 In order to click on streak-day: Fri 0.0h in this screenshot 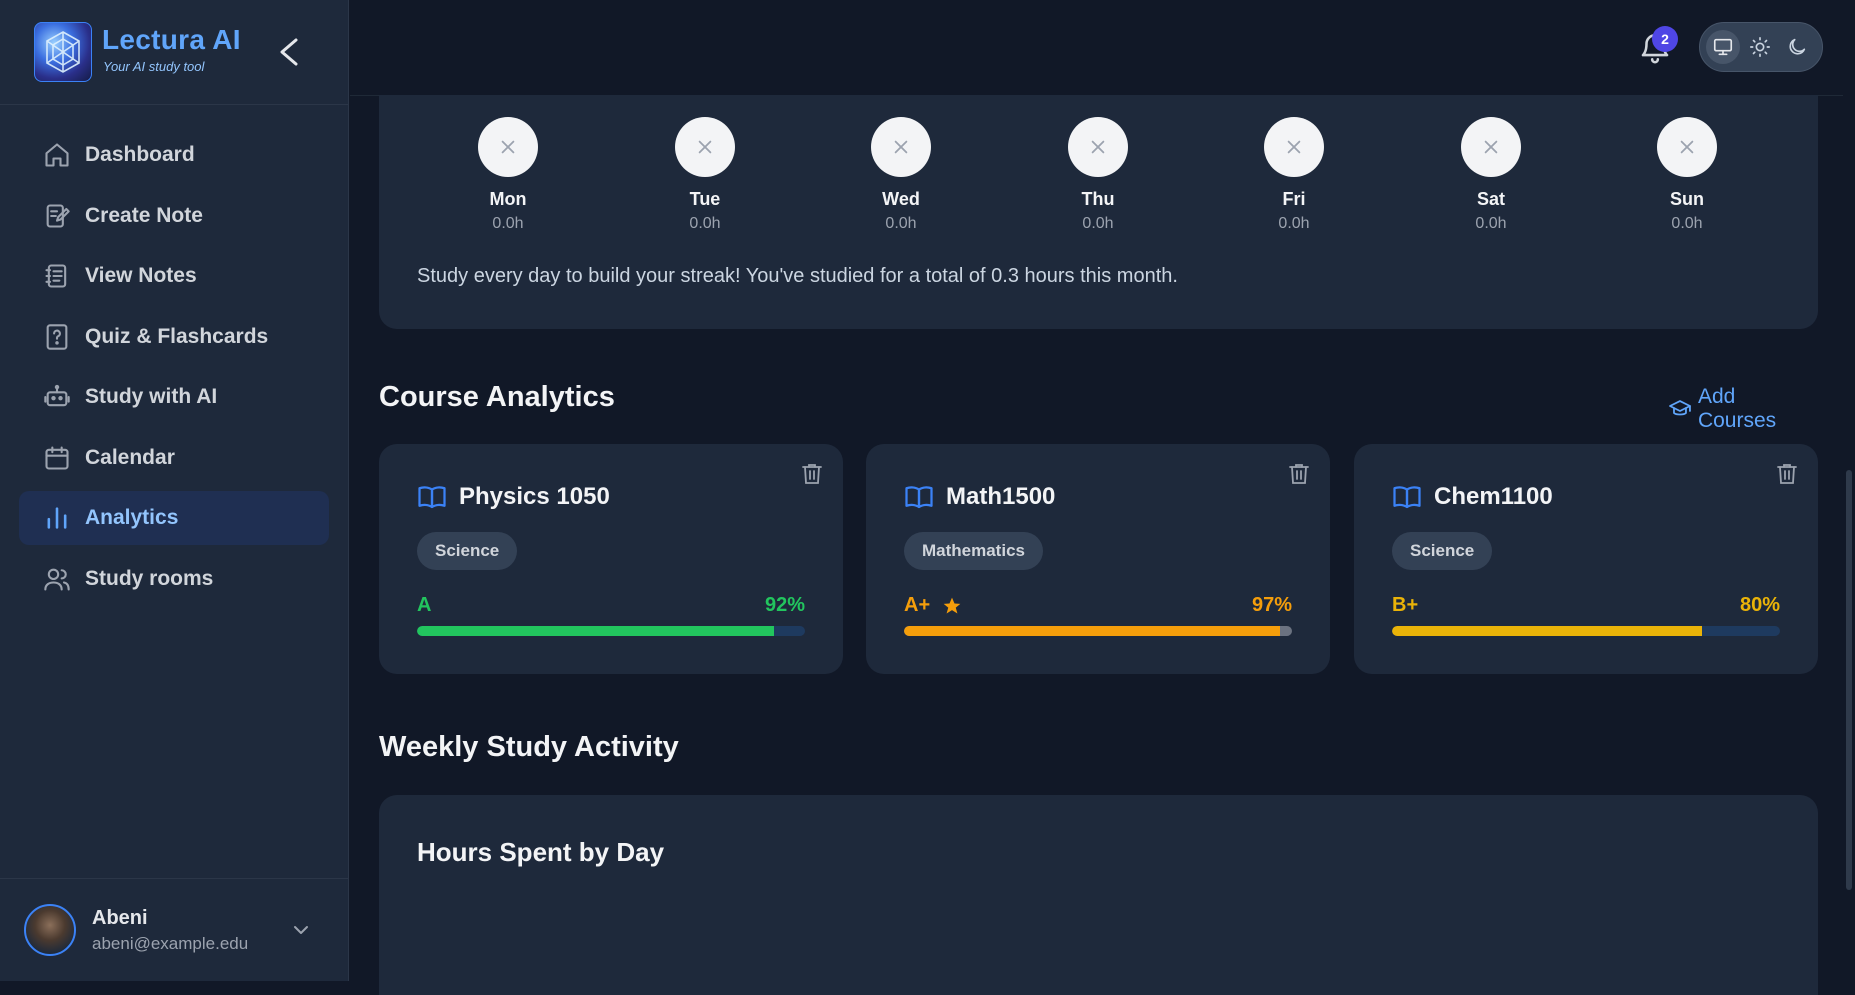, I will do `click(1294, 175)`.